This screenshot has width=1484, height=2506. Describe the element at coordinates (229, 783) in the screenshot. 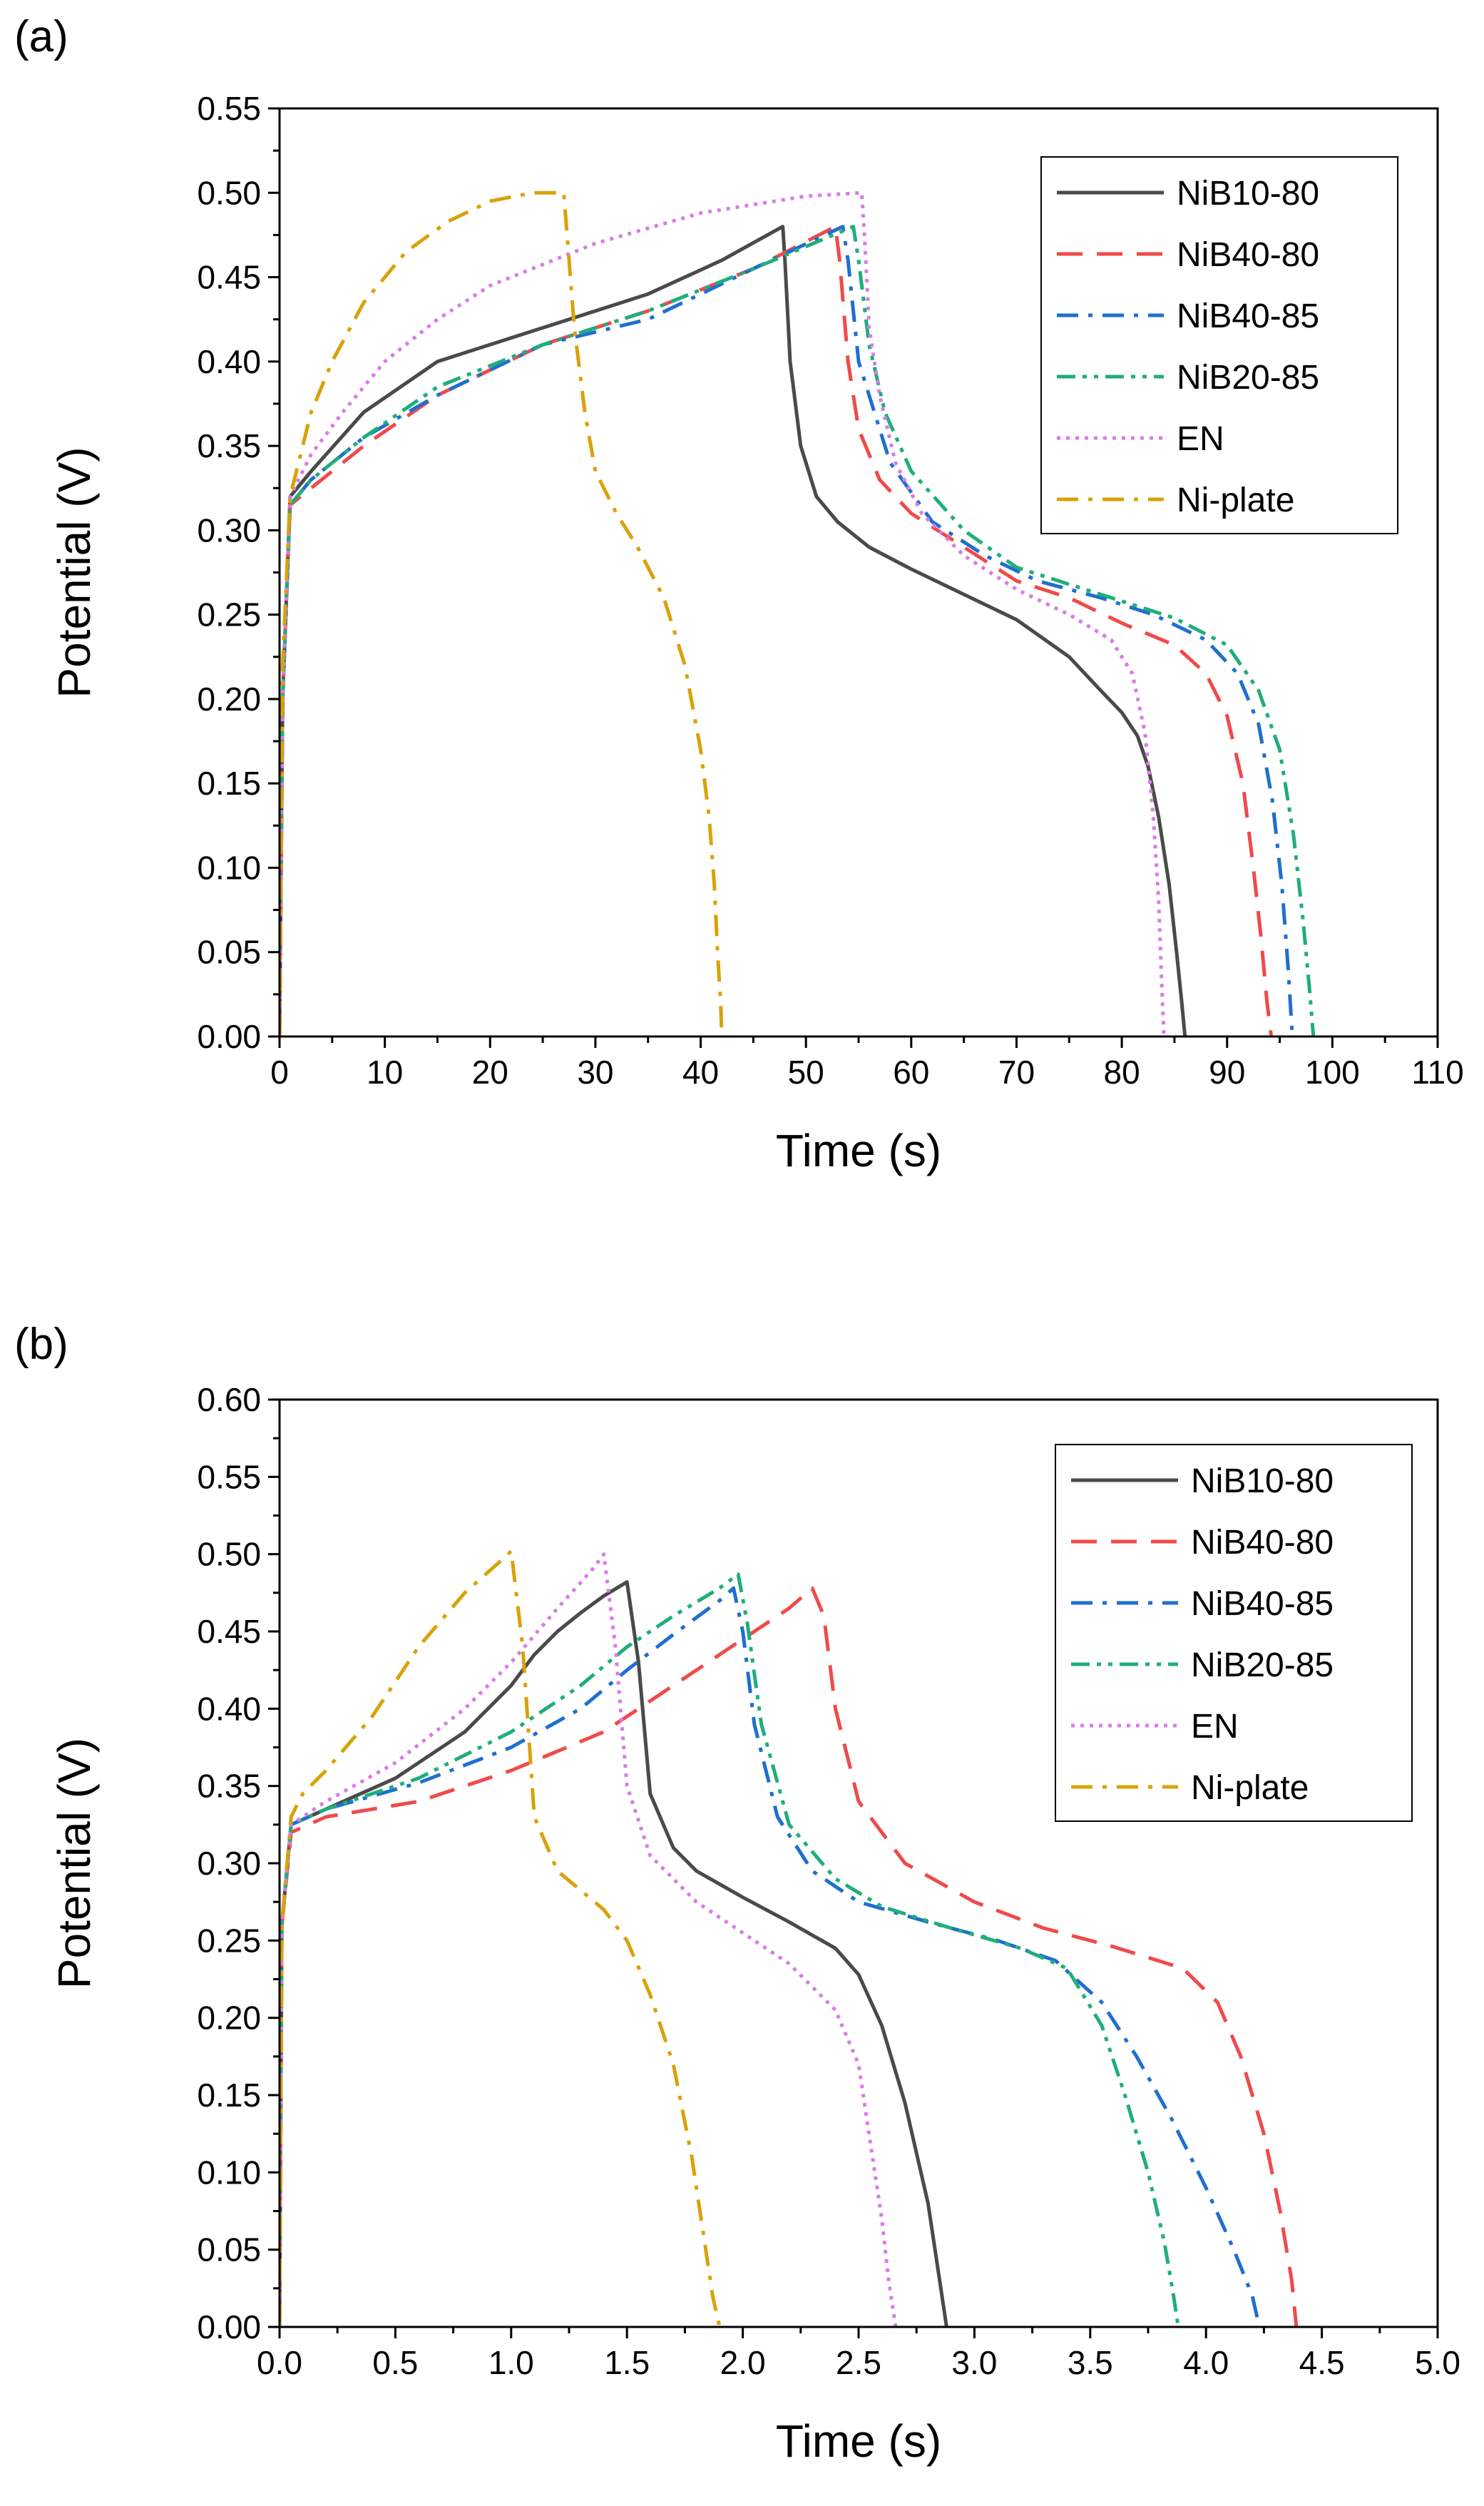

I see `y-tick-label-a: 0.15` at that location.